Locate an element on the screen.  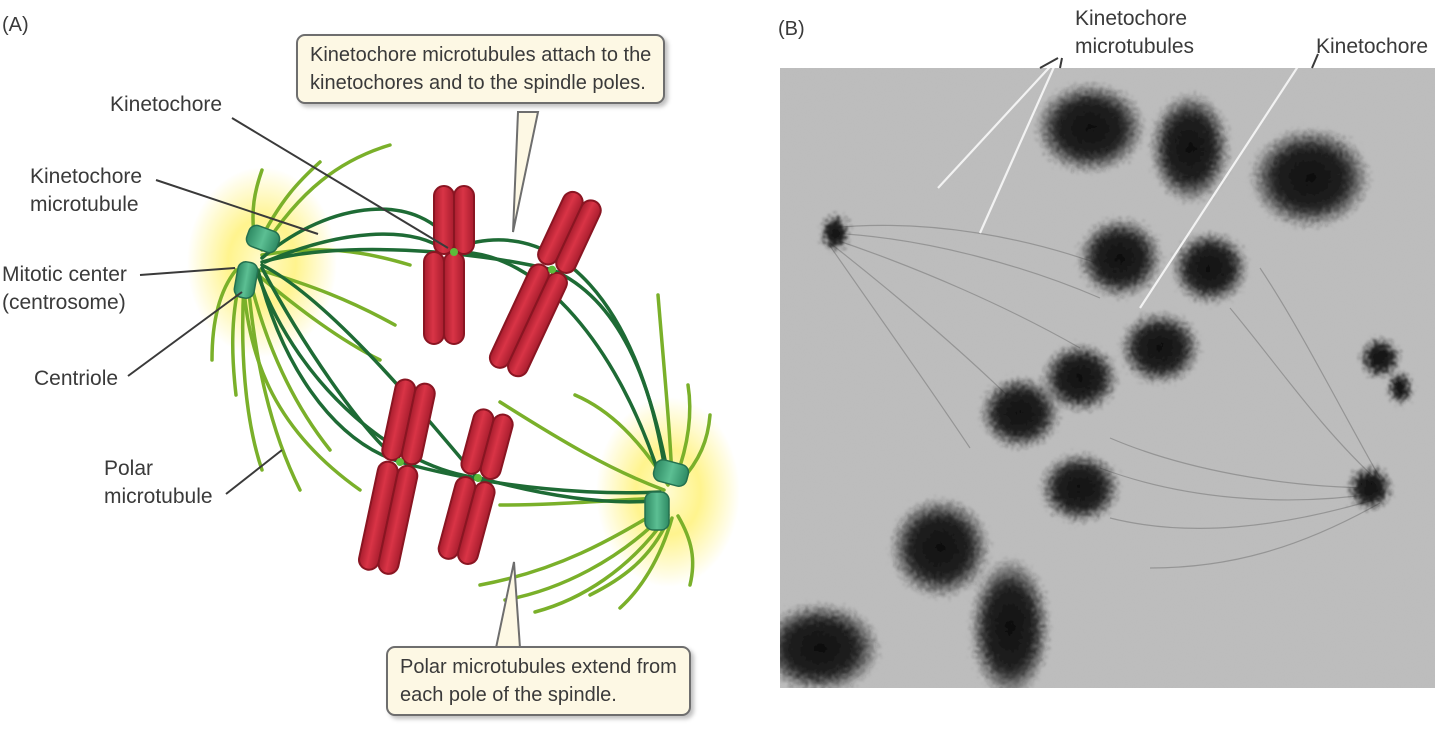
label-kinetochore: Kinetochore is located at coordinates (166, 104).